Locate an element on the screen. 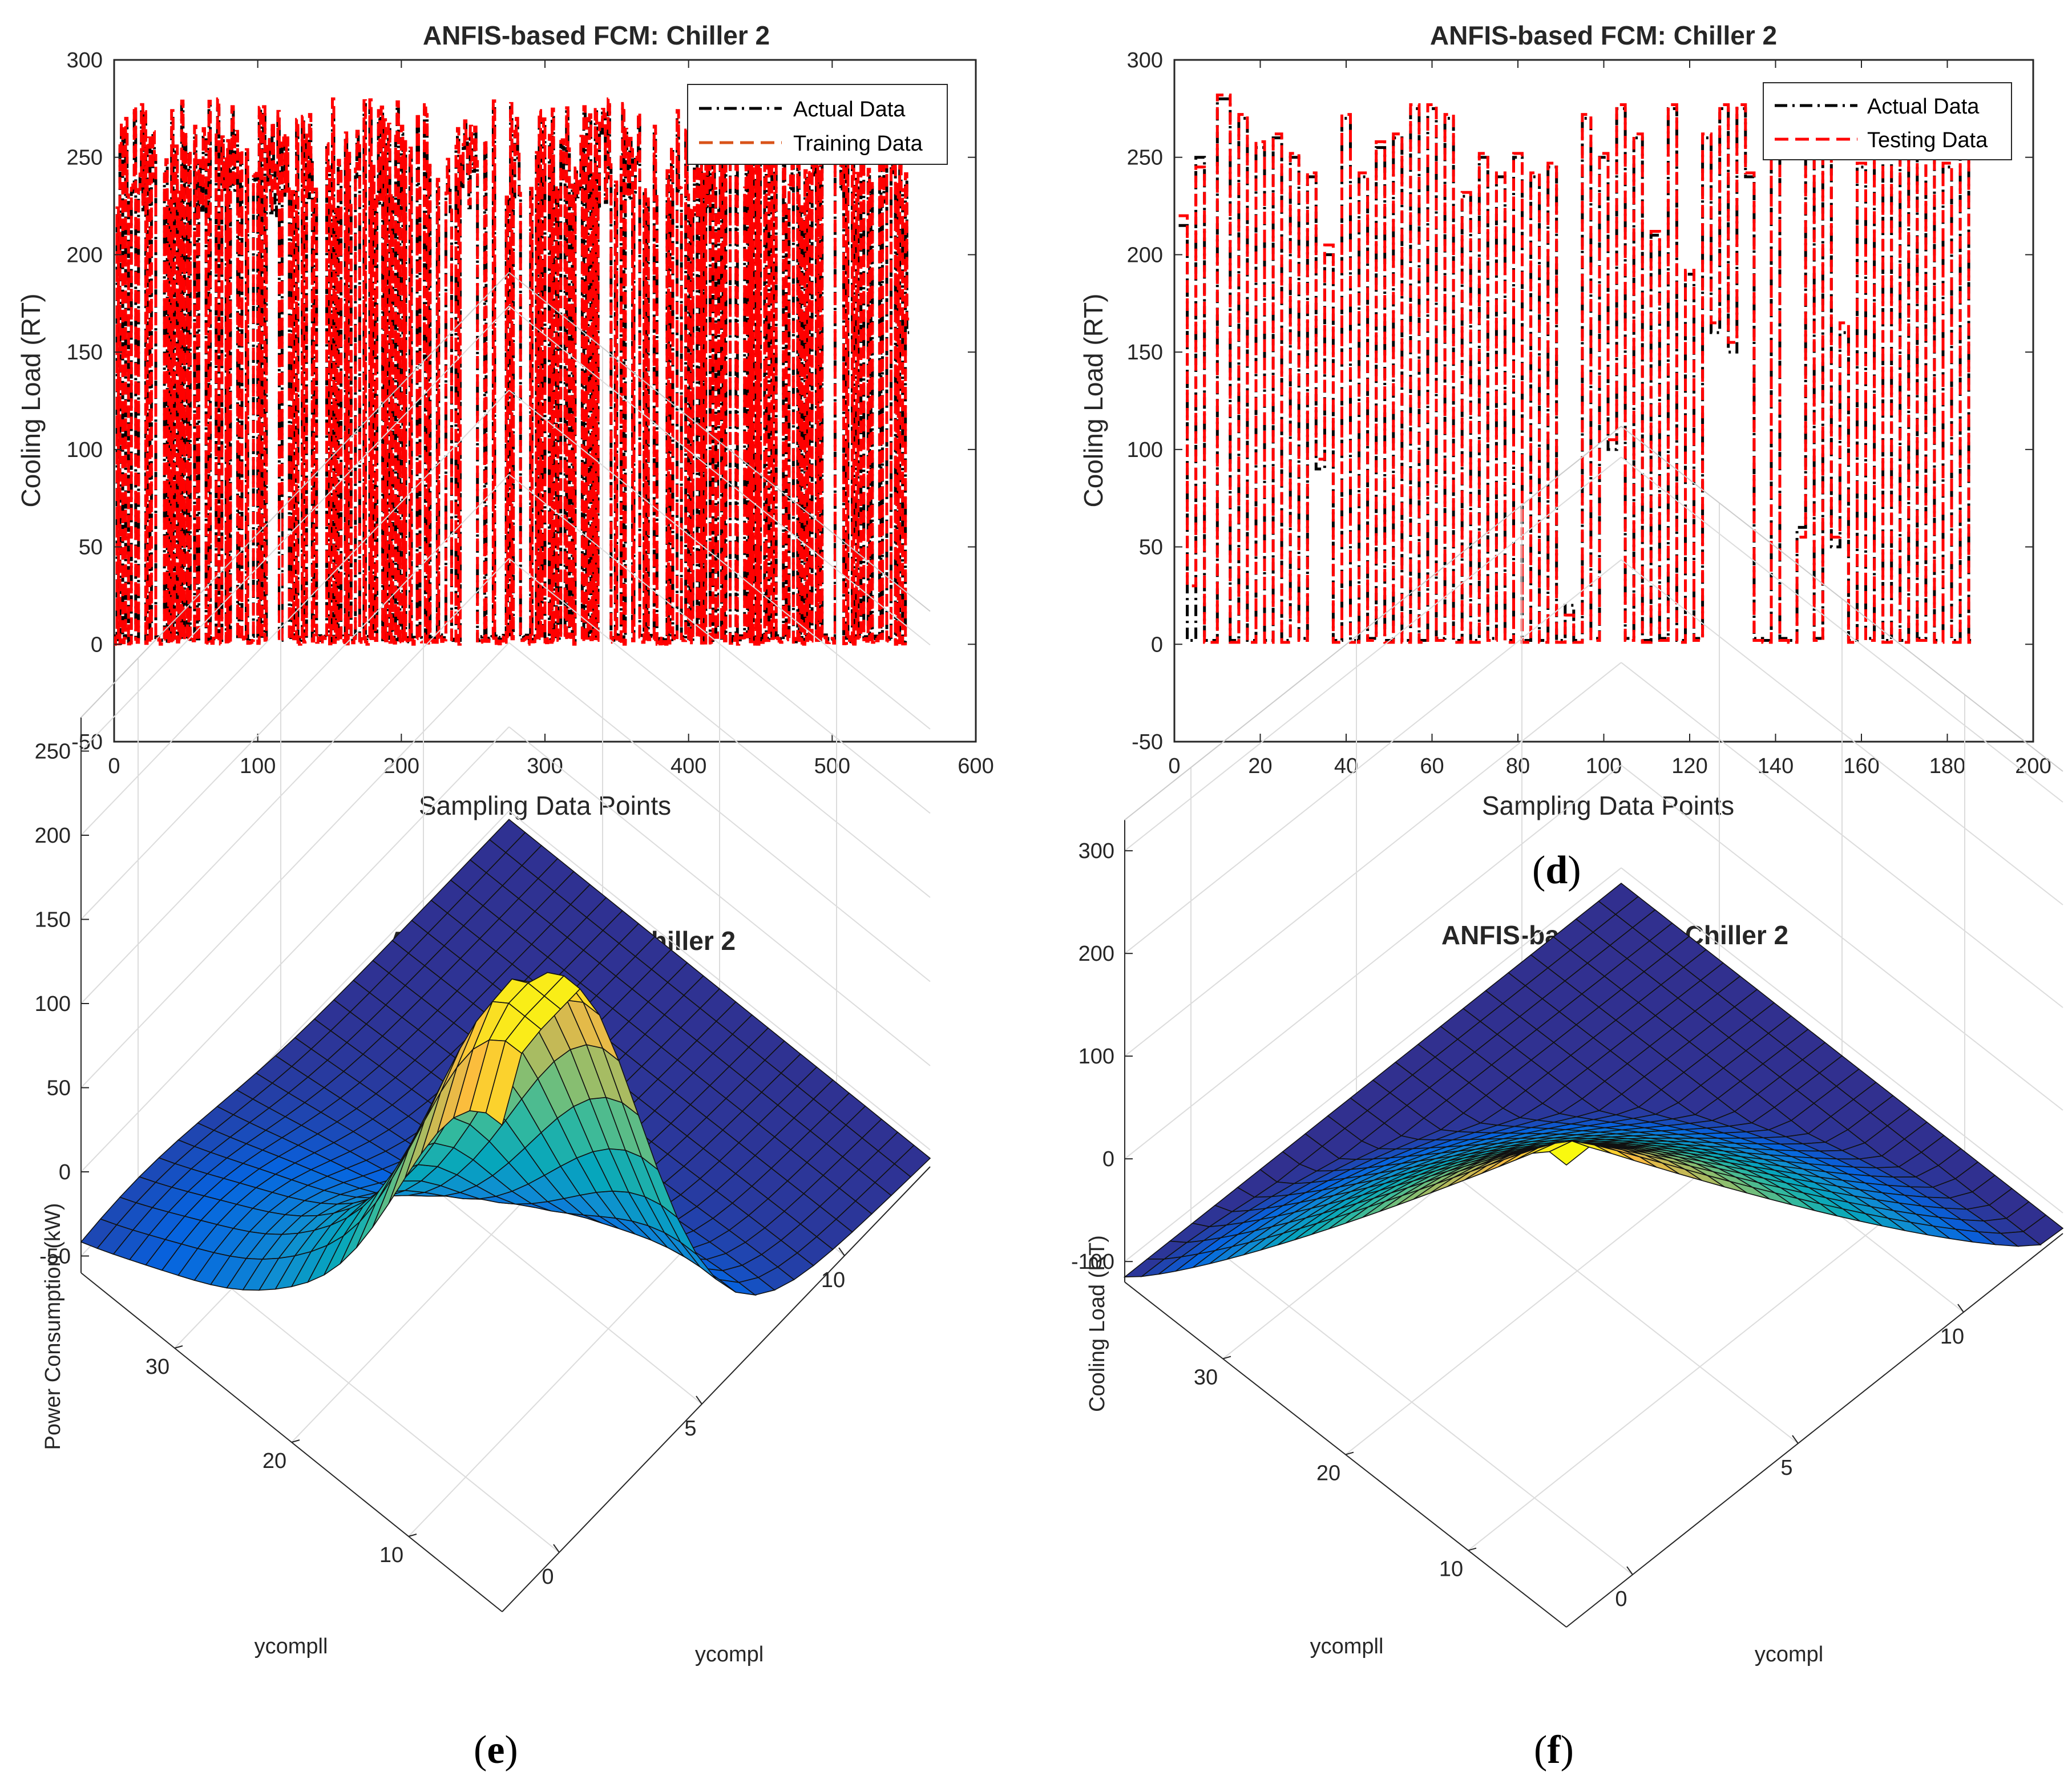  chart-e-xlabel: ycompl is located at coordinates (730, 1654).